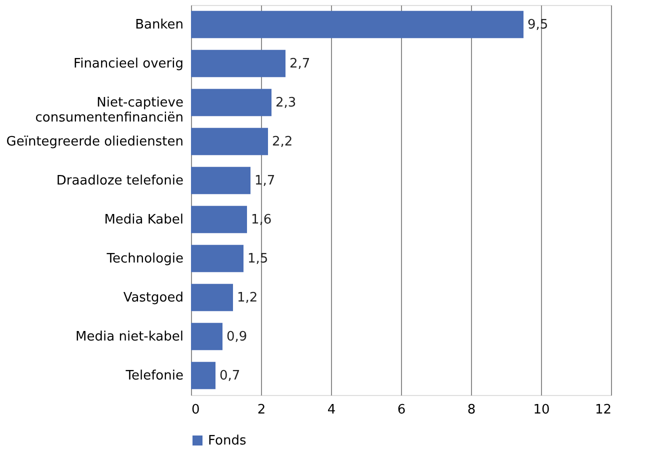 This screenshot has width=651, height=475. I want to click on data-label: 2,3, so click(286, 103).